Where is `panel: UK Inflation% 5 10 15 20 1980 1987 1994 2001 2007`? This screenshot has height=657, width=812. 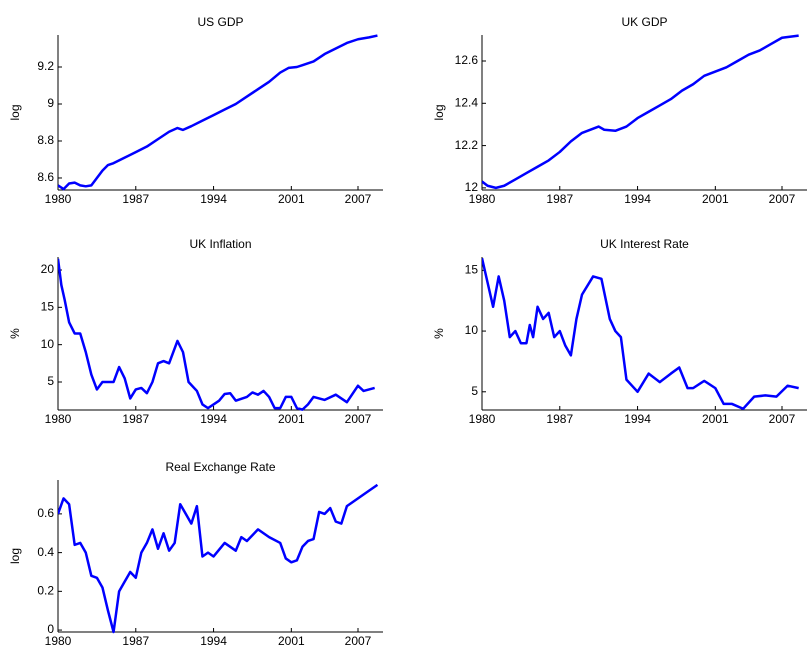 panel: UK Inflation% 5 10 15 20 1980 1987 1994 2001 2007 is located at coordinates (195, 331).